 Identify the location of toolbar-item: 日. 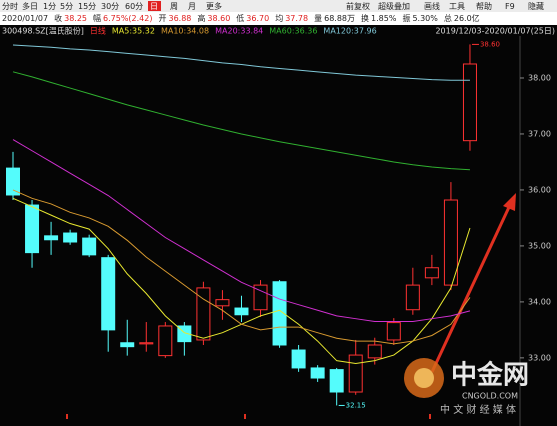
(154, 6).